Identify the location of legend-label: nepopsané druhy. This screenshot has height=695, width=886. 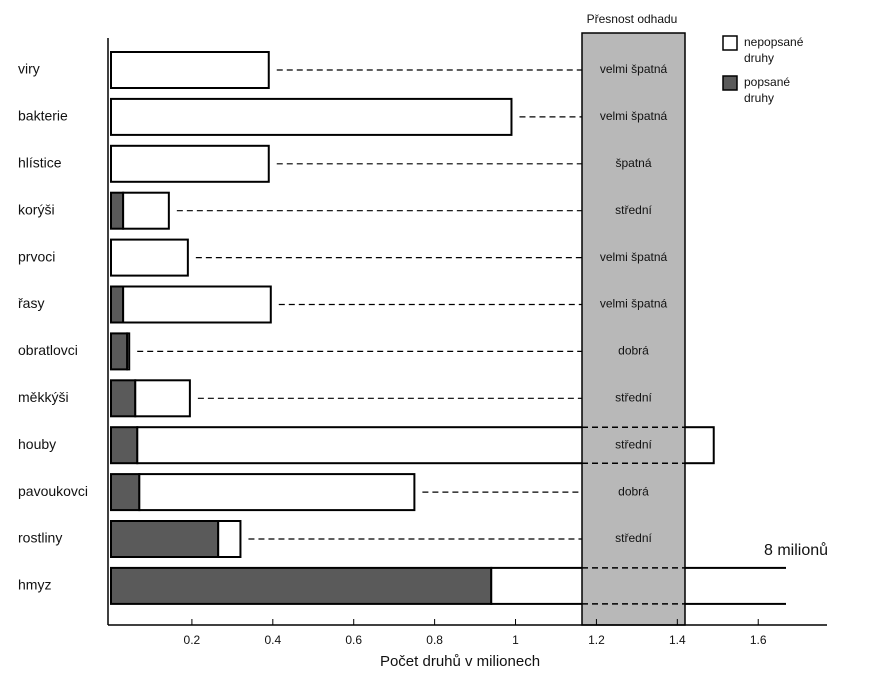
(775, 50).